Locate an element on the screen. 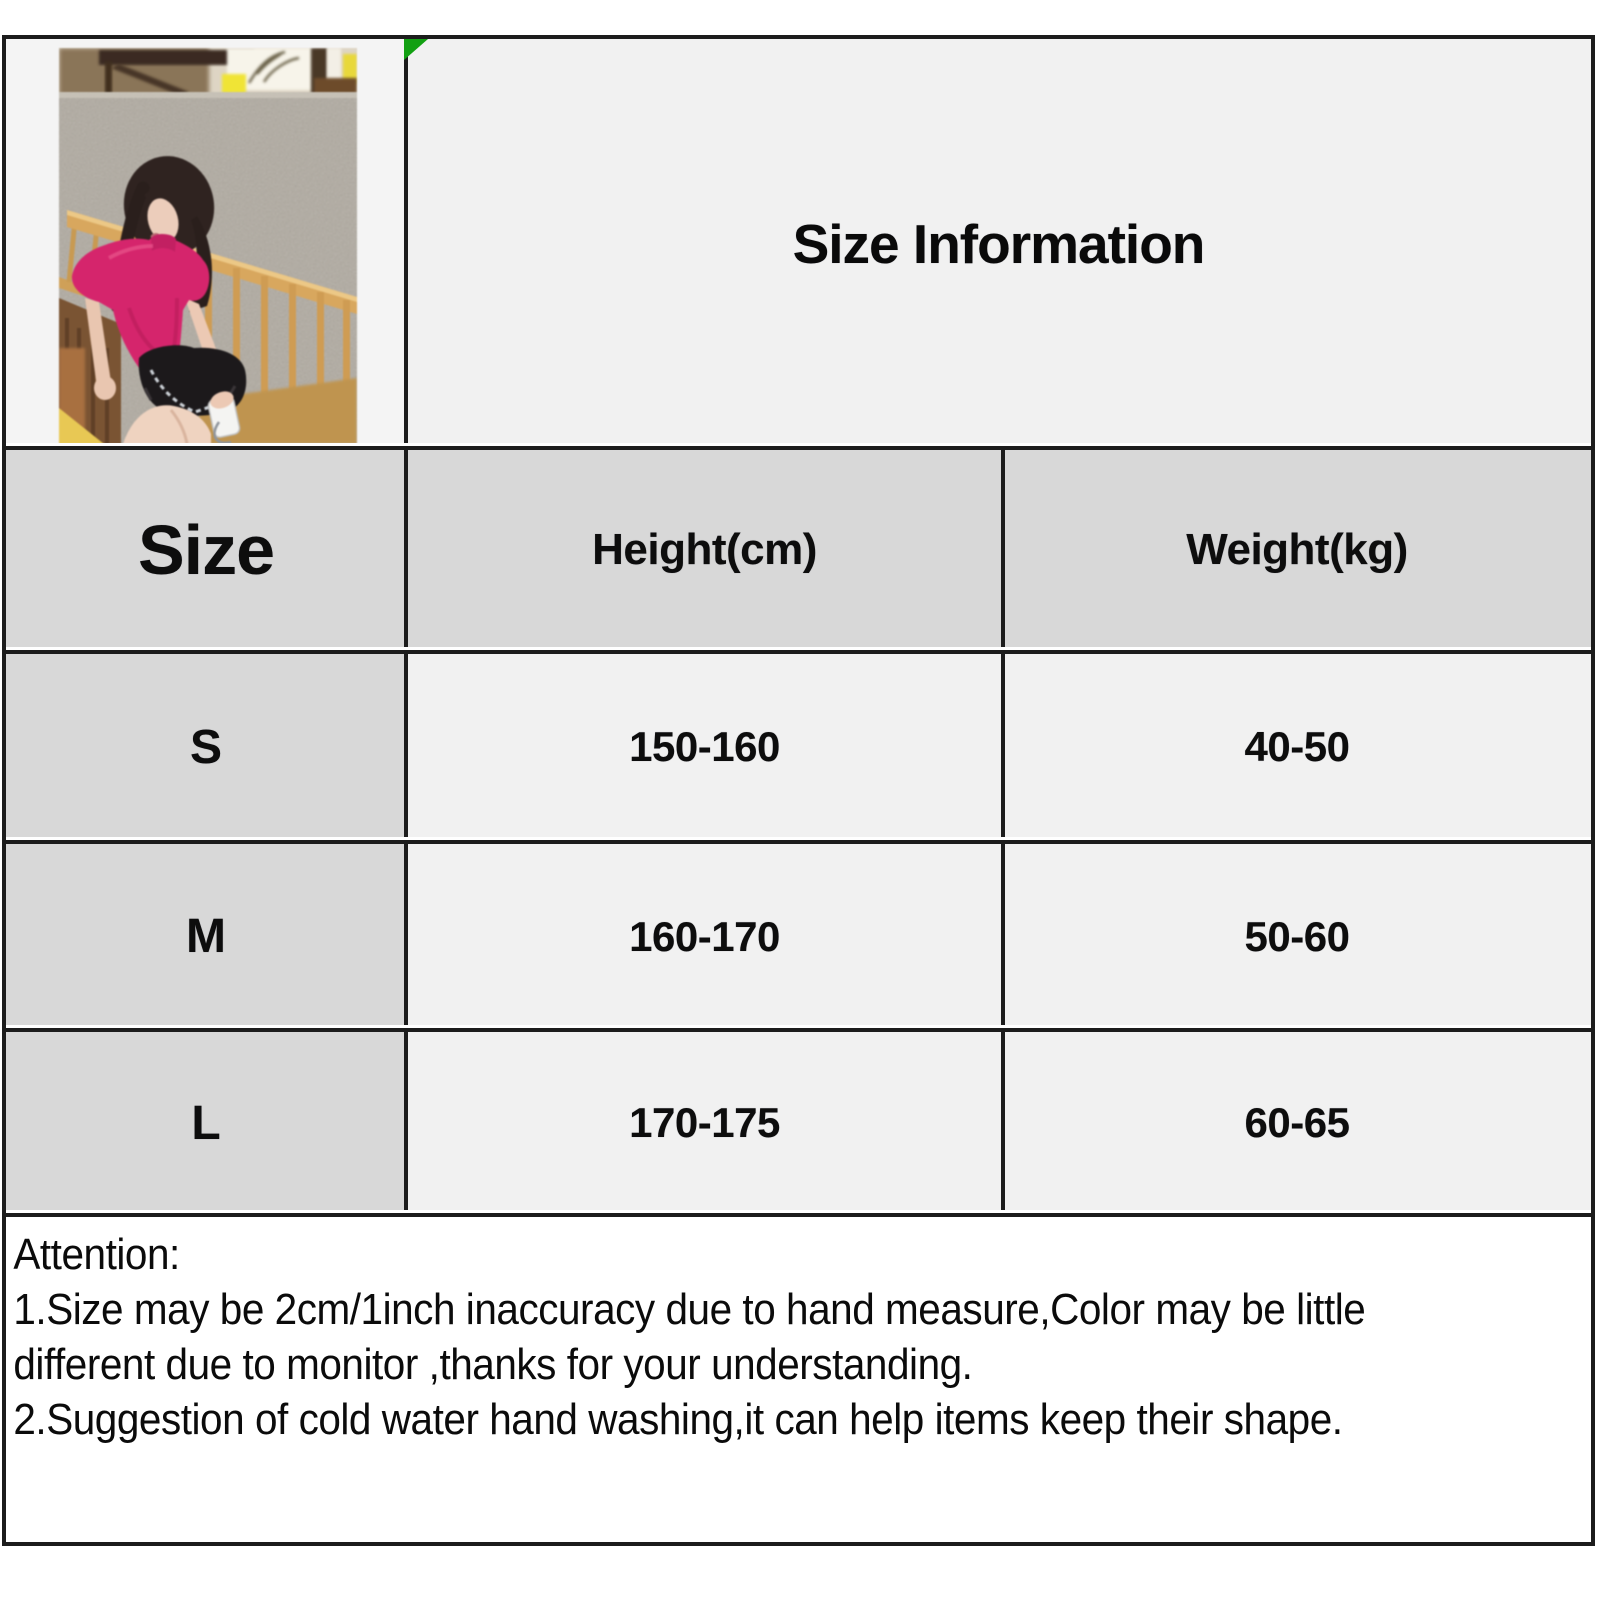 This screenshot has width=1600, height=1600. table-row-s-weight-cell: 40-50 is located at coordinates (1297, 747).